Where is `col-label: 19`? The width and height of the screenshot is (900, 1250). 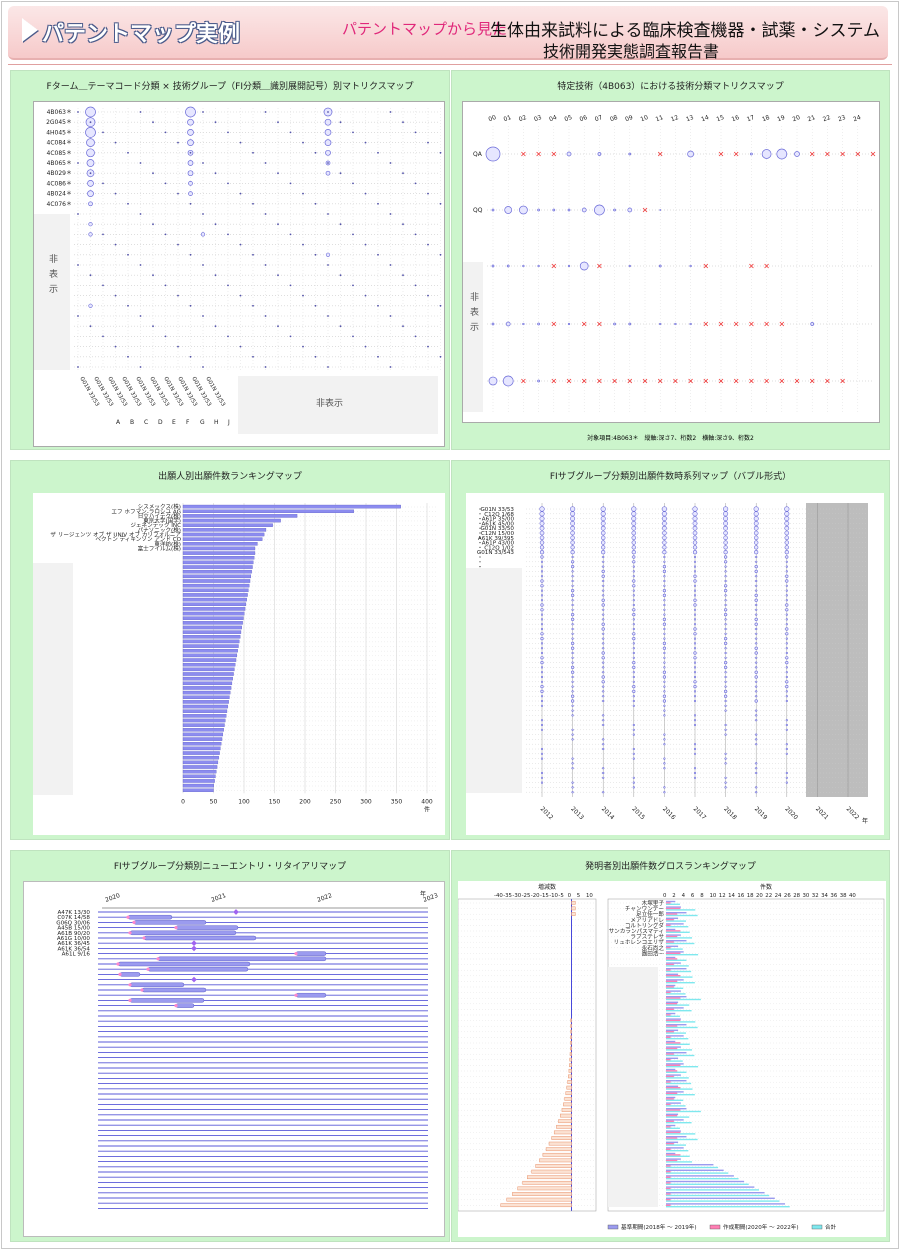
col-label: 19 is located at coordinates (781, 118).